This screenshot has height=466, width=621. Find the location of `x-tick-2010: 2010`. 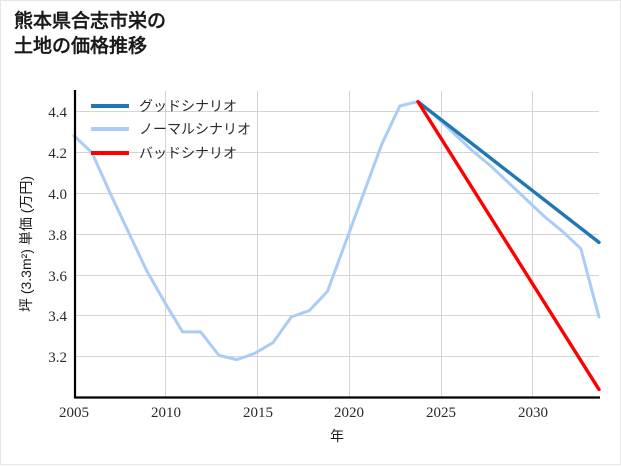

x-tick-2010: 2010 is located at coordinates (166, 413).